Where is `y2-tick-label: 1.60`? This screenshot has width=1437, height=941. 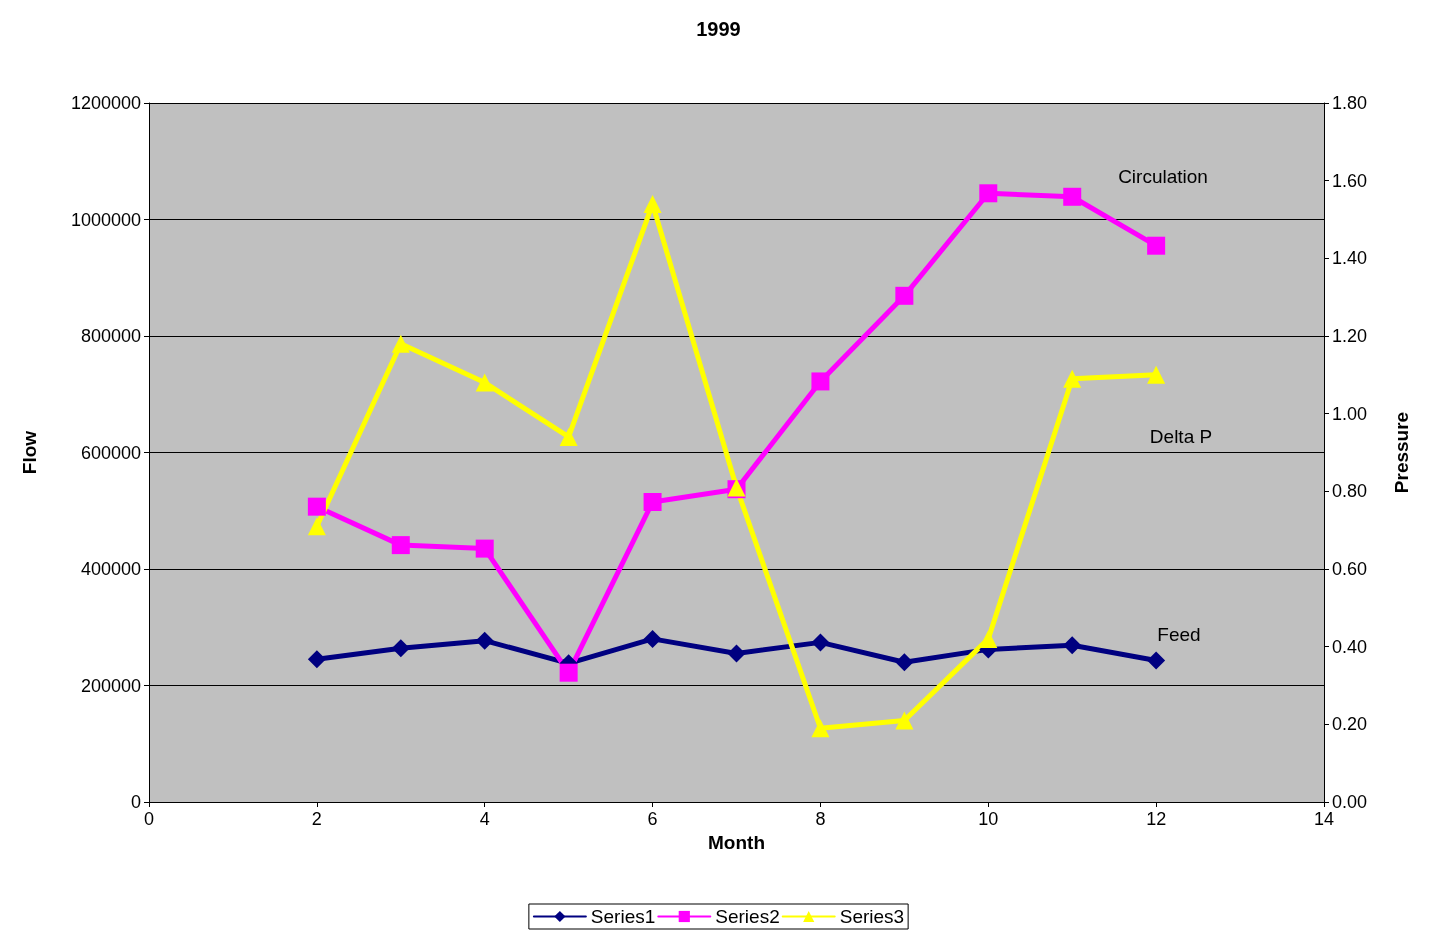
y2-tick-label: 1.60 is located at coordinates (1350, 180).